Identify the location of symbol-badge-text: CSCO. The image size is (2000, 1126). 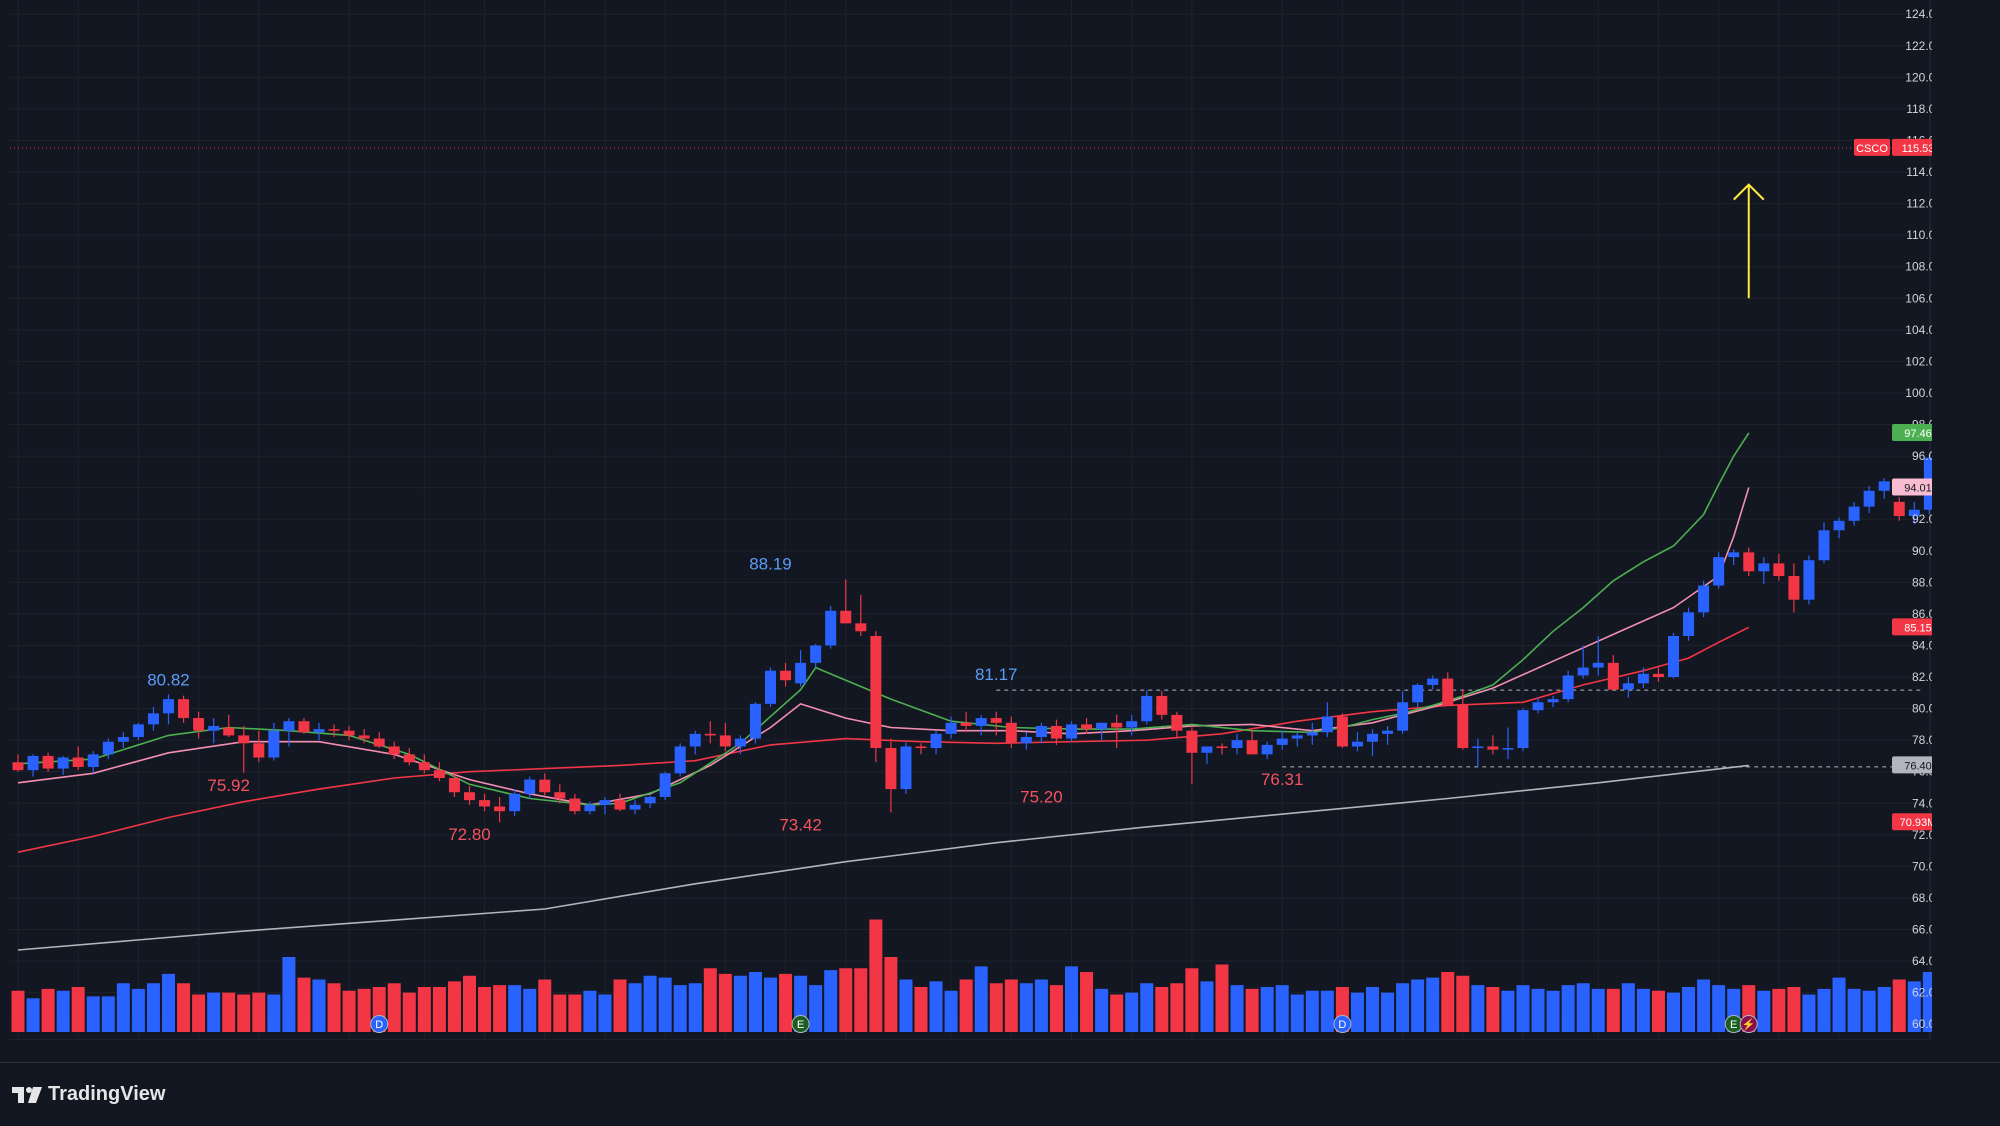
(1872, 149).